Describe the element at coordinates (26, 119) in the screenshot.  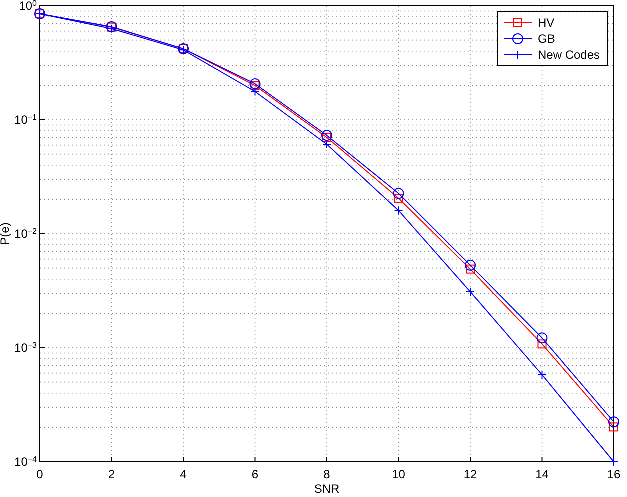
I see `y-tick-label: 10$^{−1}$` at that location.